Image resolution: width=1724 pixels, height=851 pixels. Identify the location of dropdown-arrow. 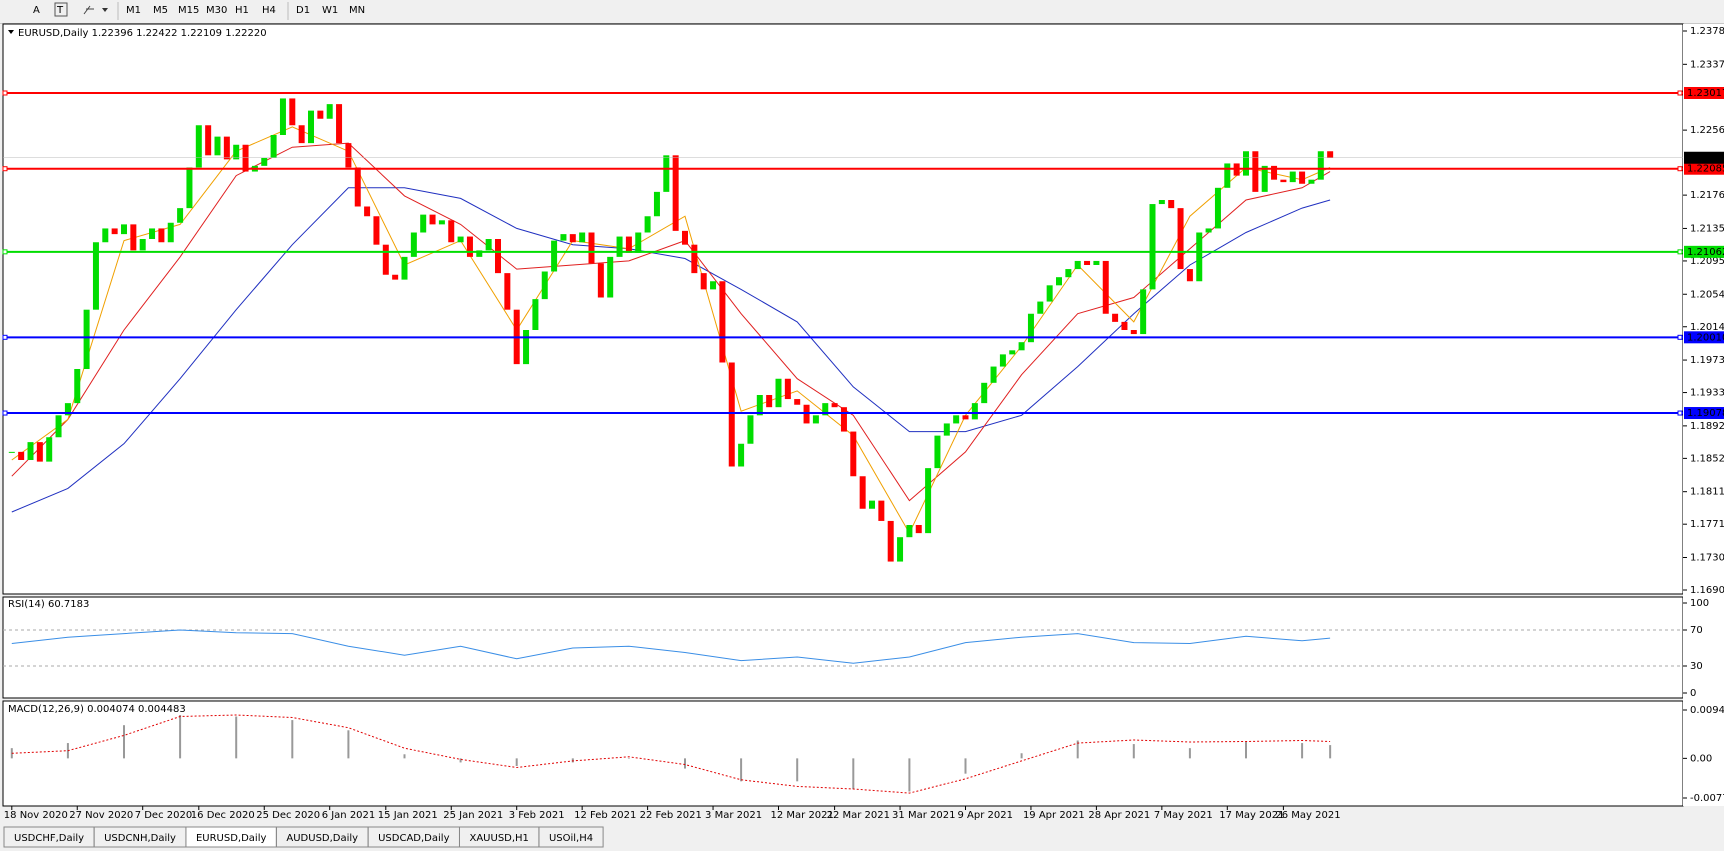
(105, 10).